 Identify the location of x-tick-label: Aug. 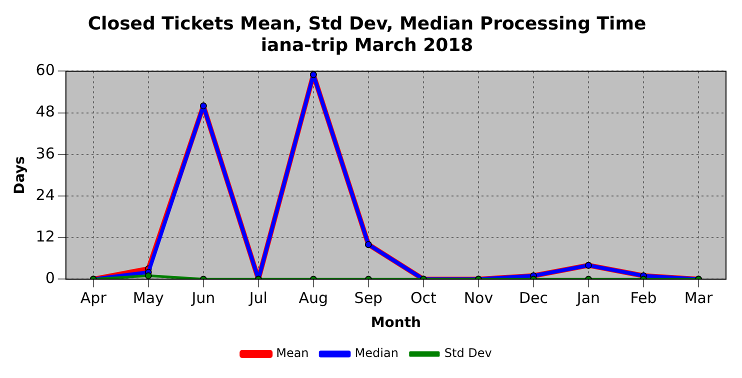
(313, 298).